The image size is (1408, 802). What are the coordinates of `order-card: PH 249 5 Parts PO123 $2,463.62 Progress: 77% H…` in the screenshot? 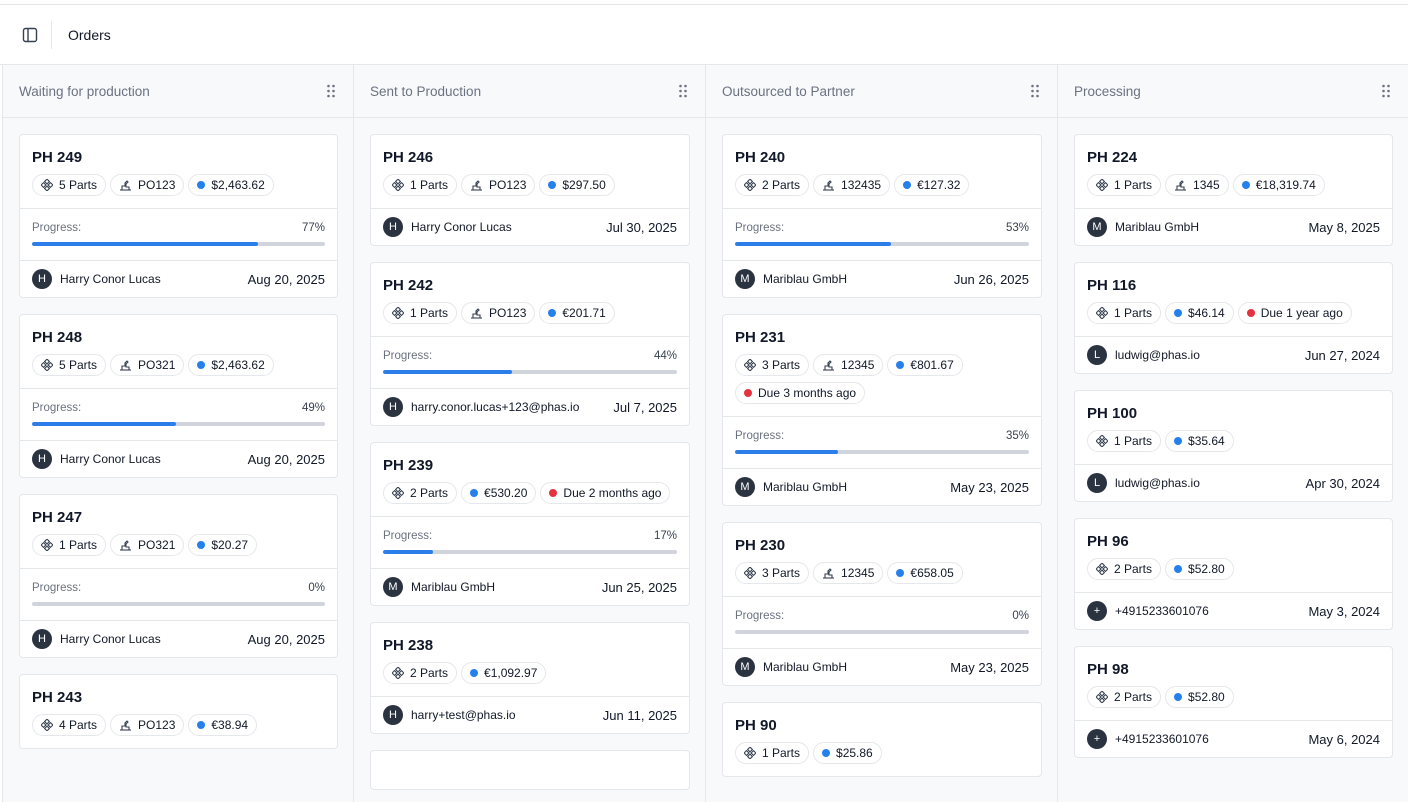 It's located at (178, 216).